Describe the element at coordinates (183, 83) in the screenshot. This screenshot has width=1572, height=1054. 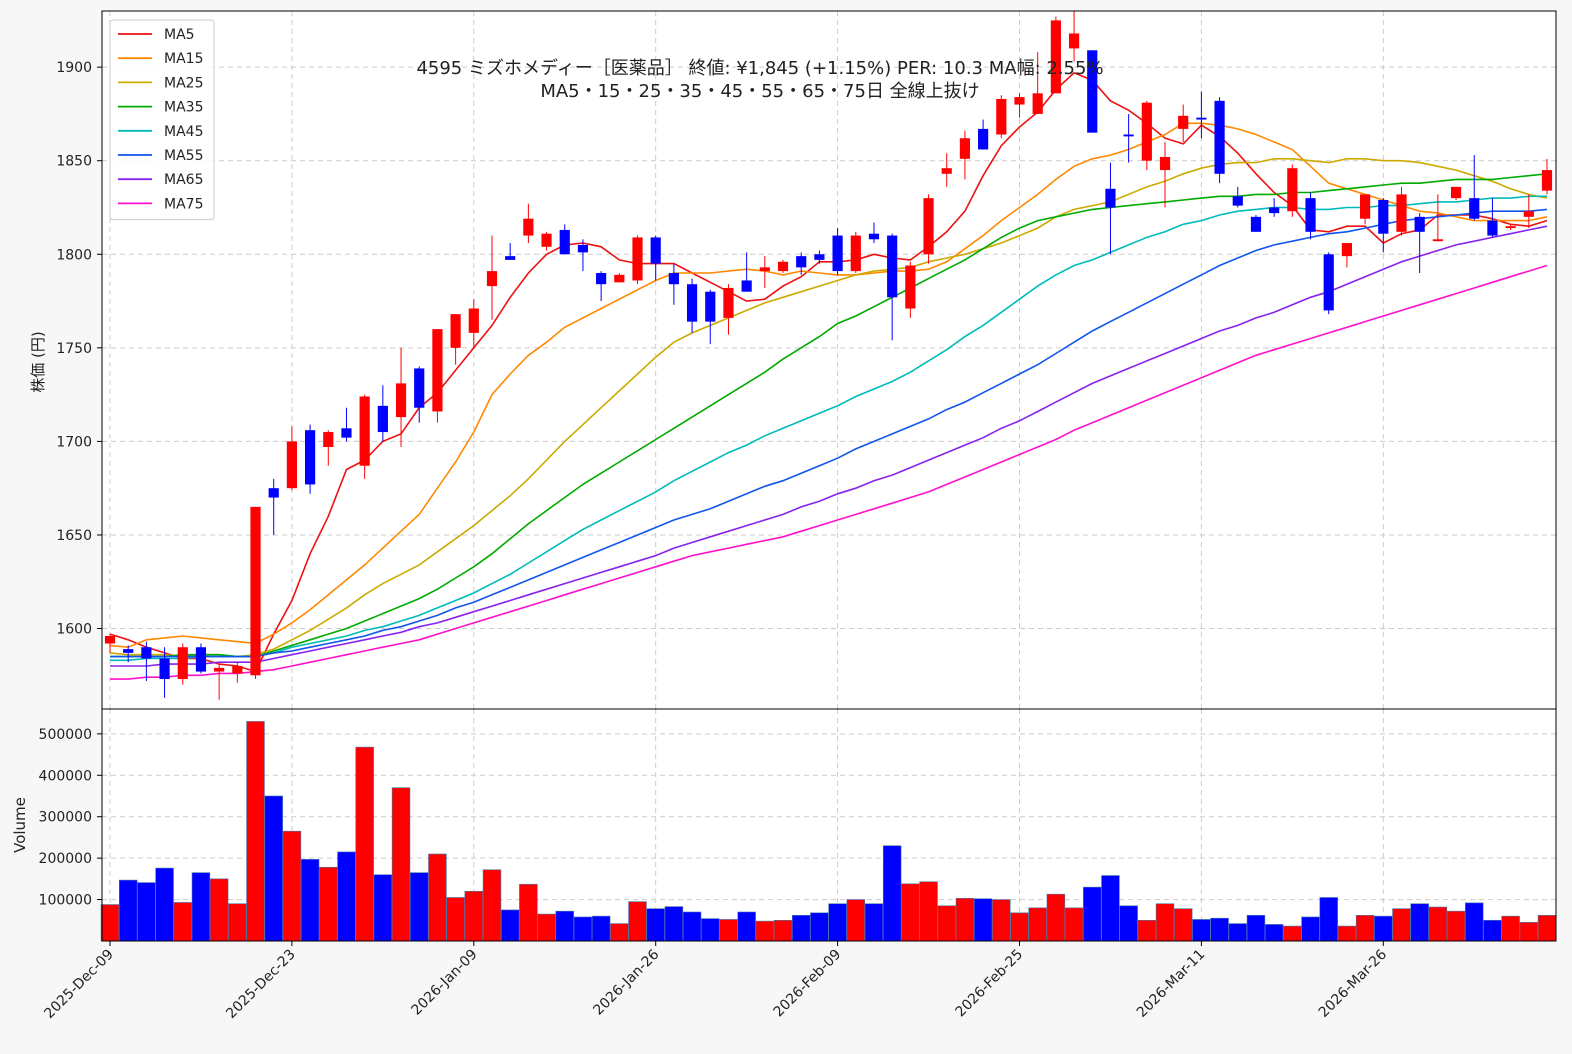
I see `legend-label: MA25` at that location.